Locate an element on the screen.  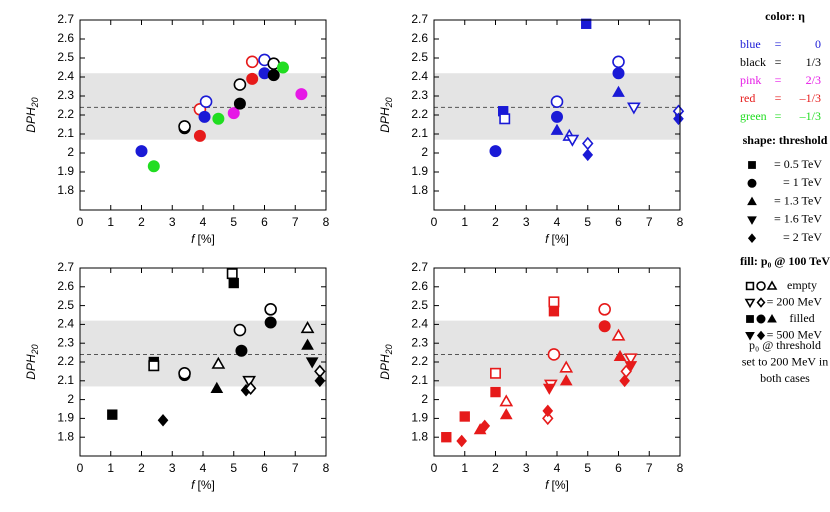
legend-title: color: η is located at coordinates (785, 16).